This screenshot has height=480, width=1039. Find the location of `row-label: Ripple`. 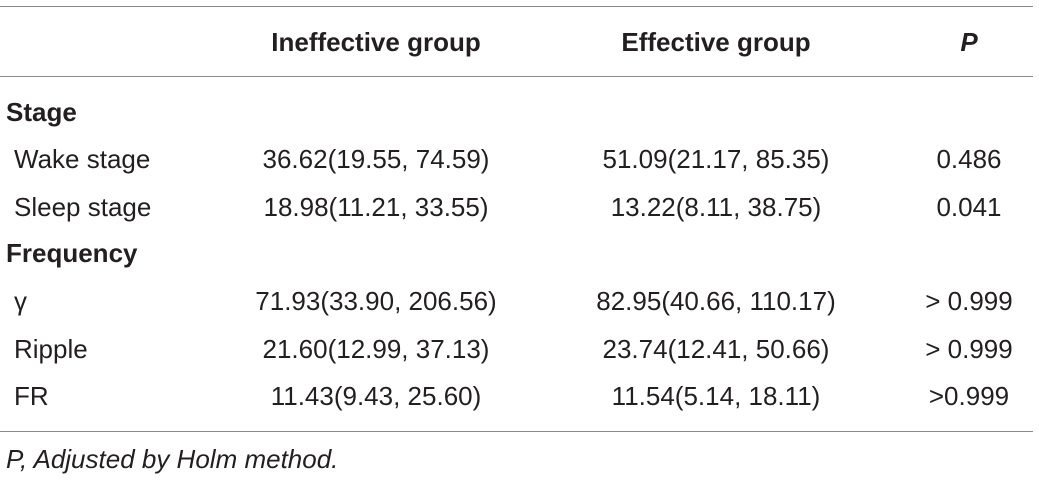

row-label: Ripple is located at coordinates (51, 349).